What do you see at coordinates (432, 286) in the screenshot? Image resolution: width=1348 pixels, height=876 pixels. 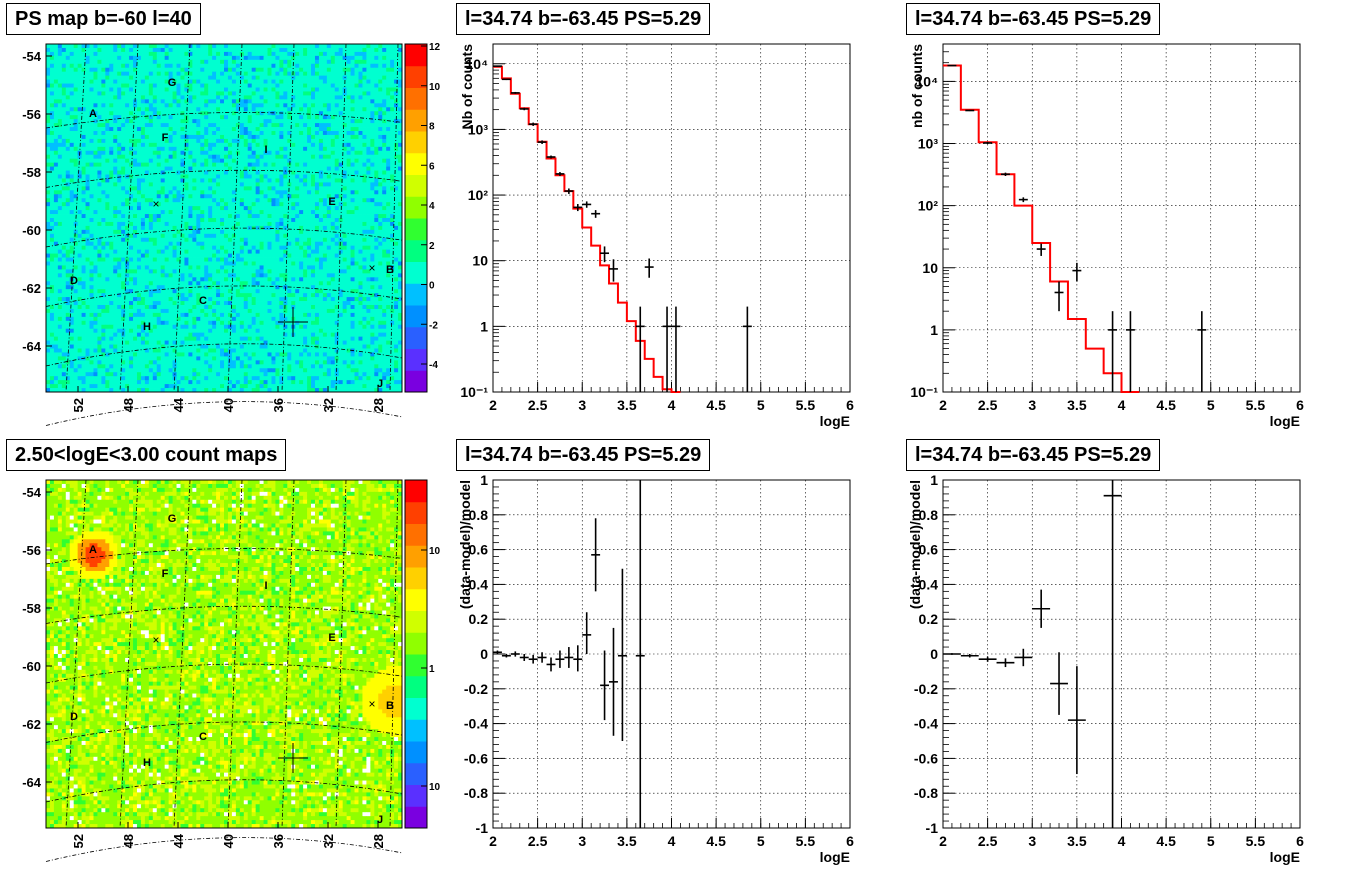 I see `colorbar-tick-label: 0` at bounding box center [432, 286].